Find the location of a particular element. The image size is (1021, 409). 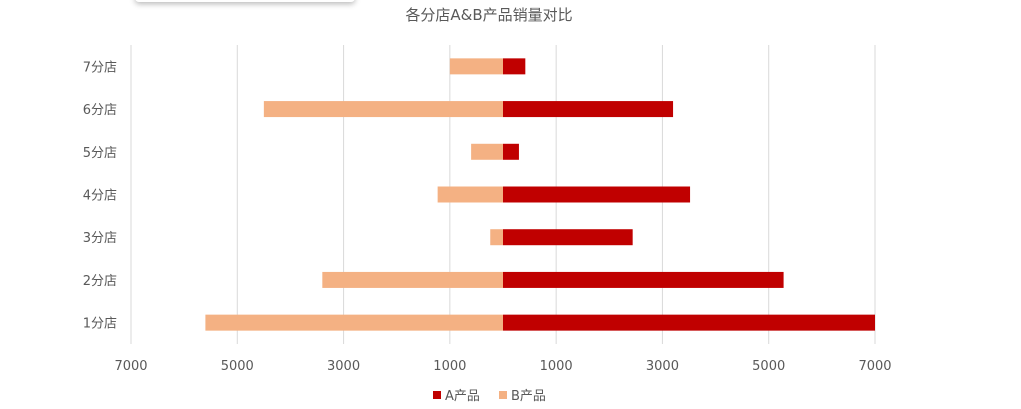

tick-label-4: 1000 is located at coordinates (556, 366).